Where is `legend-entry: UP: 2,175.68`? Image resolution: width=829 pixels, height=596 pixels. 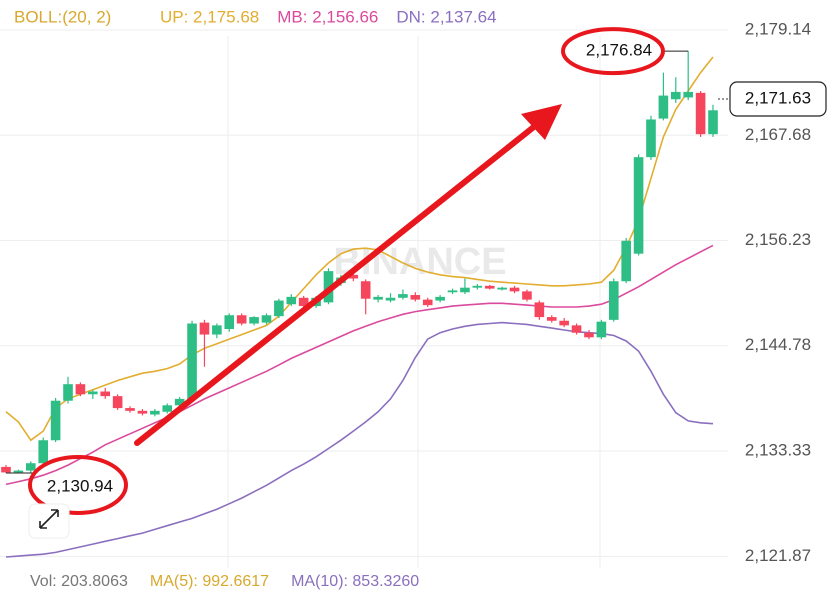 legend-entry: UP: 2,175.68 is located at coordinates (209, 16).